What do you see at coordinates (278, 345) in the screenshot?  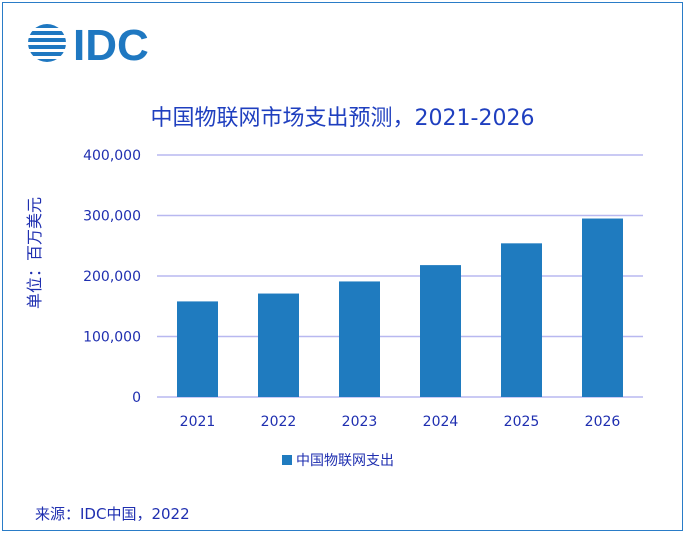 I see `bar-2022` at bounding box center [278, 345].